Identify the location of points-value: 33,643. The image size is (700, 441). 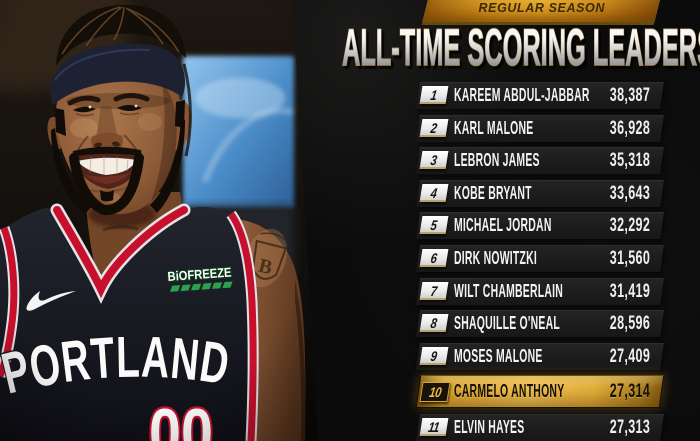
(629, 193).